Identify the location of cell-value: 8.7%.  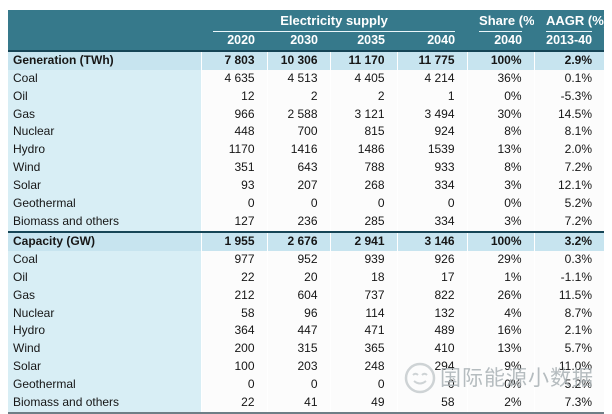
(569, 313).